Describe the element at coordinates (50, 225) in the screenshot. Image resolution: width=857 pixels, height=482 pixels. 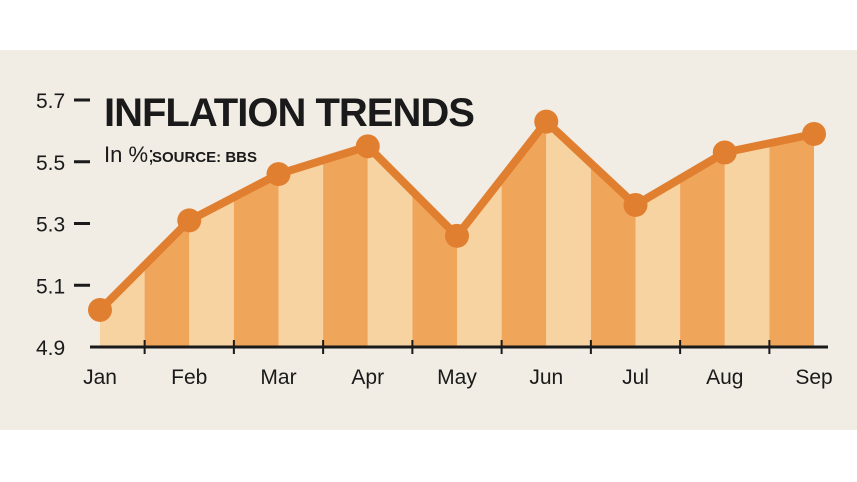
I see `y-tick-label: 5.3` at that location.